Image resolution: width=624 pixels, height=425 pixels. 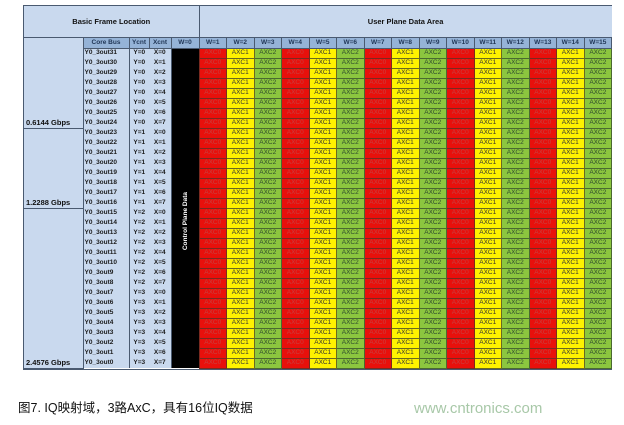 What do you see at coordinates (106, 243) in the screenshot?
I see `core-bus-cell: Y0_3out12` at bounding box center [106, 243].